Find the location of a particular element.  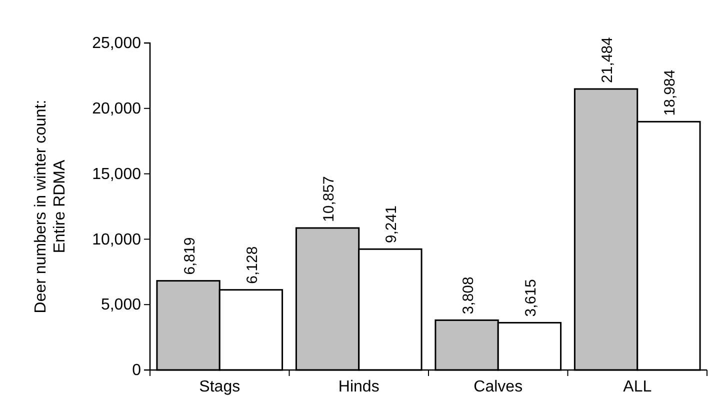

data-label: 18,984 is located at coordinates (670, 93).